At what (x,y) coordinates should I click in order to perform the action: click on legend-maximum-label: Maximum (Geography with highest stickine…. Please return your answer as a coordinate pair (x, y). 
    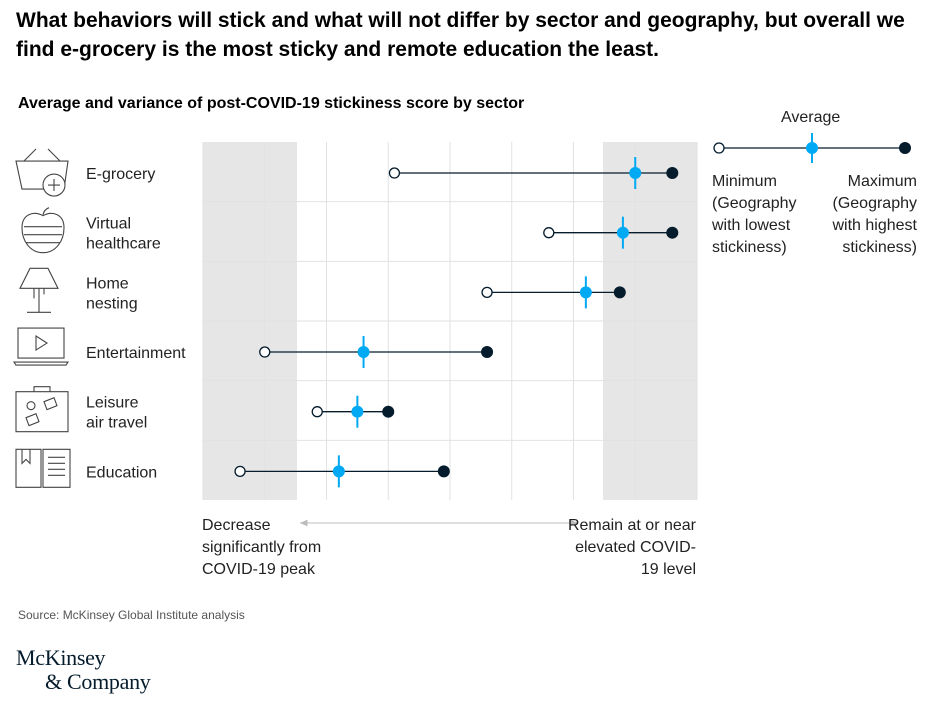
    Looking at the image, I should click on (875, 214).